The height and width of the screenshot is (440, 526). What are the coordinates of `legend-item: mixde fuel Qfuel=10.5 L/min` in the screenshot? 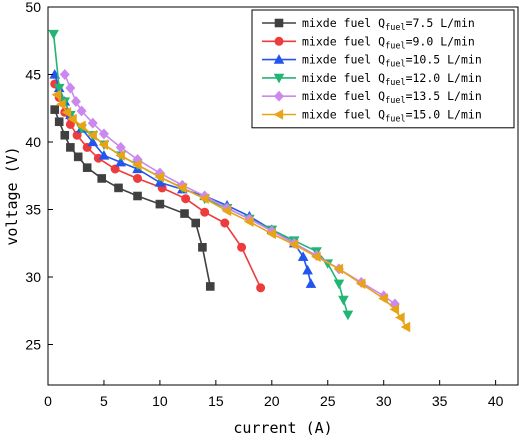 It's located at (372, 61).